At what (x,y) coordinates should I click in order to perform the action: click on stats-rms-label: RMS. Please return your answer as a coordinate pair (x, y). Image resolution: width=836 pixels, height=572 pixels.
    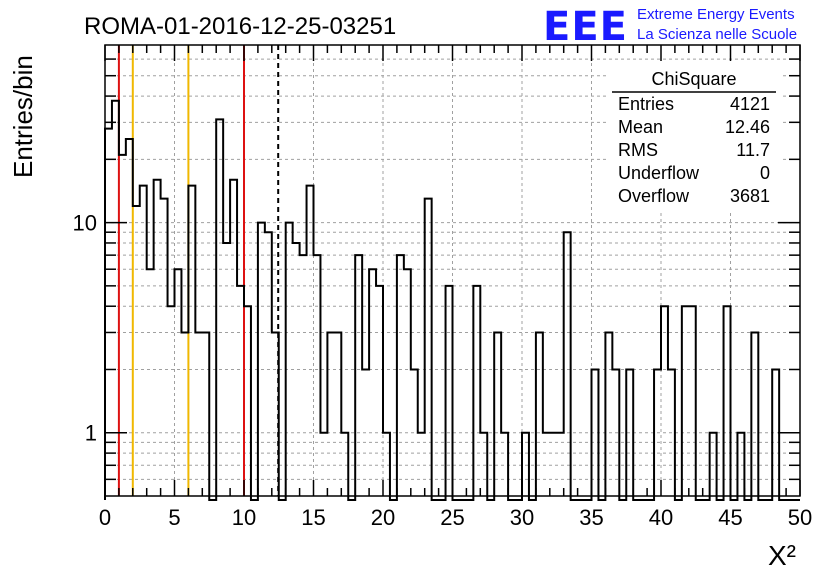
    Looking at the image, I should click on (638, 150).